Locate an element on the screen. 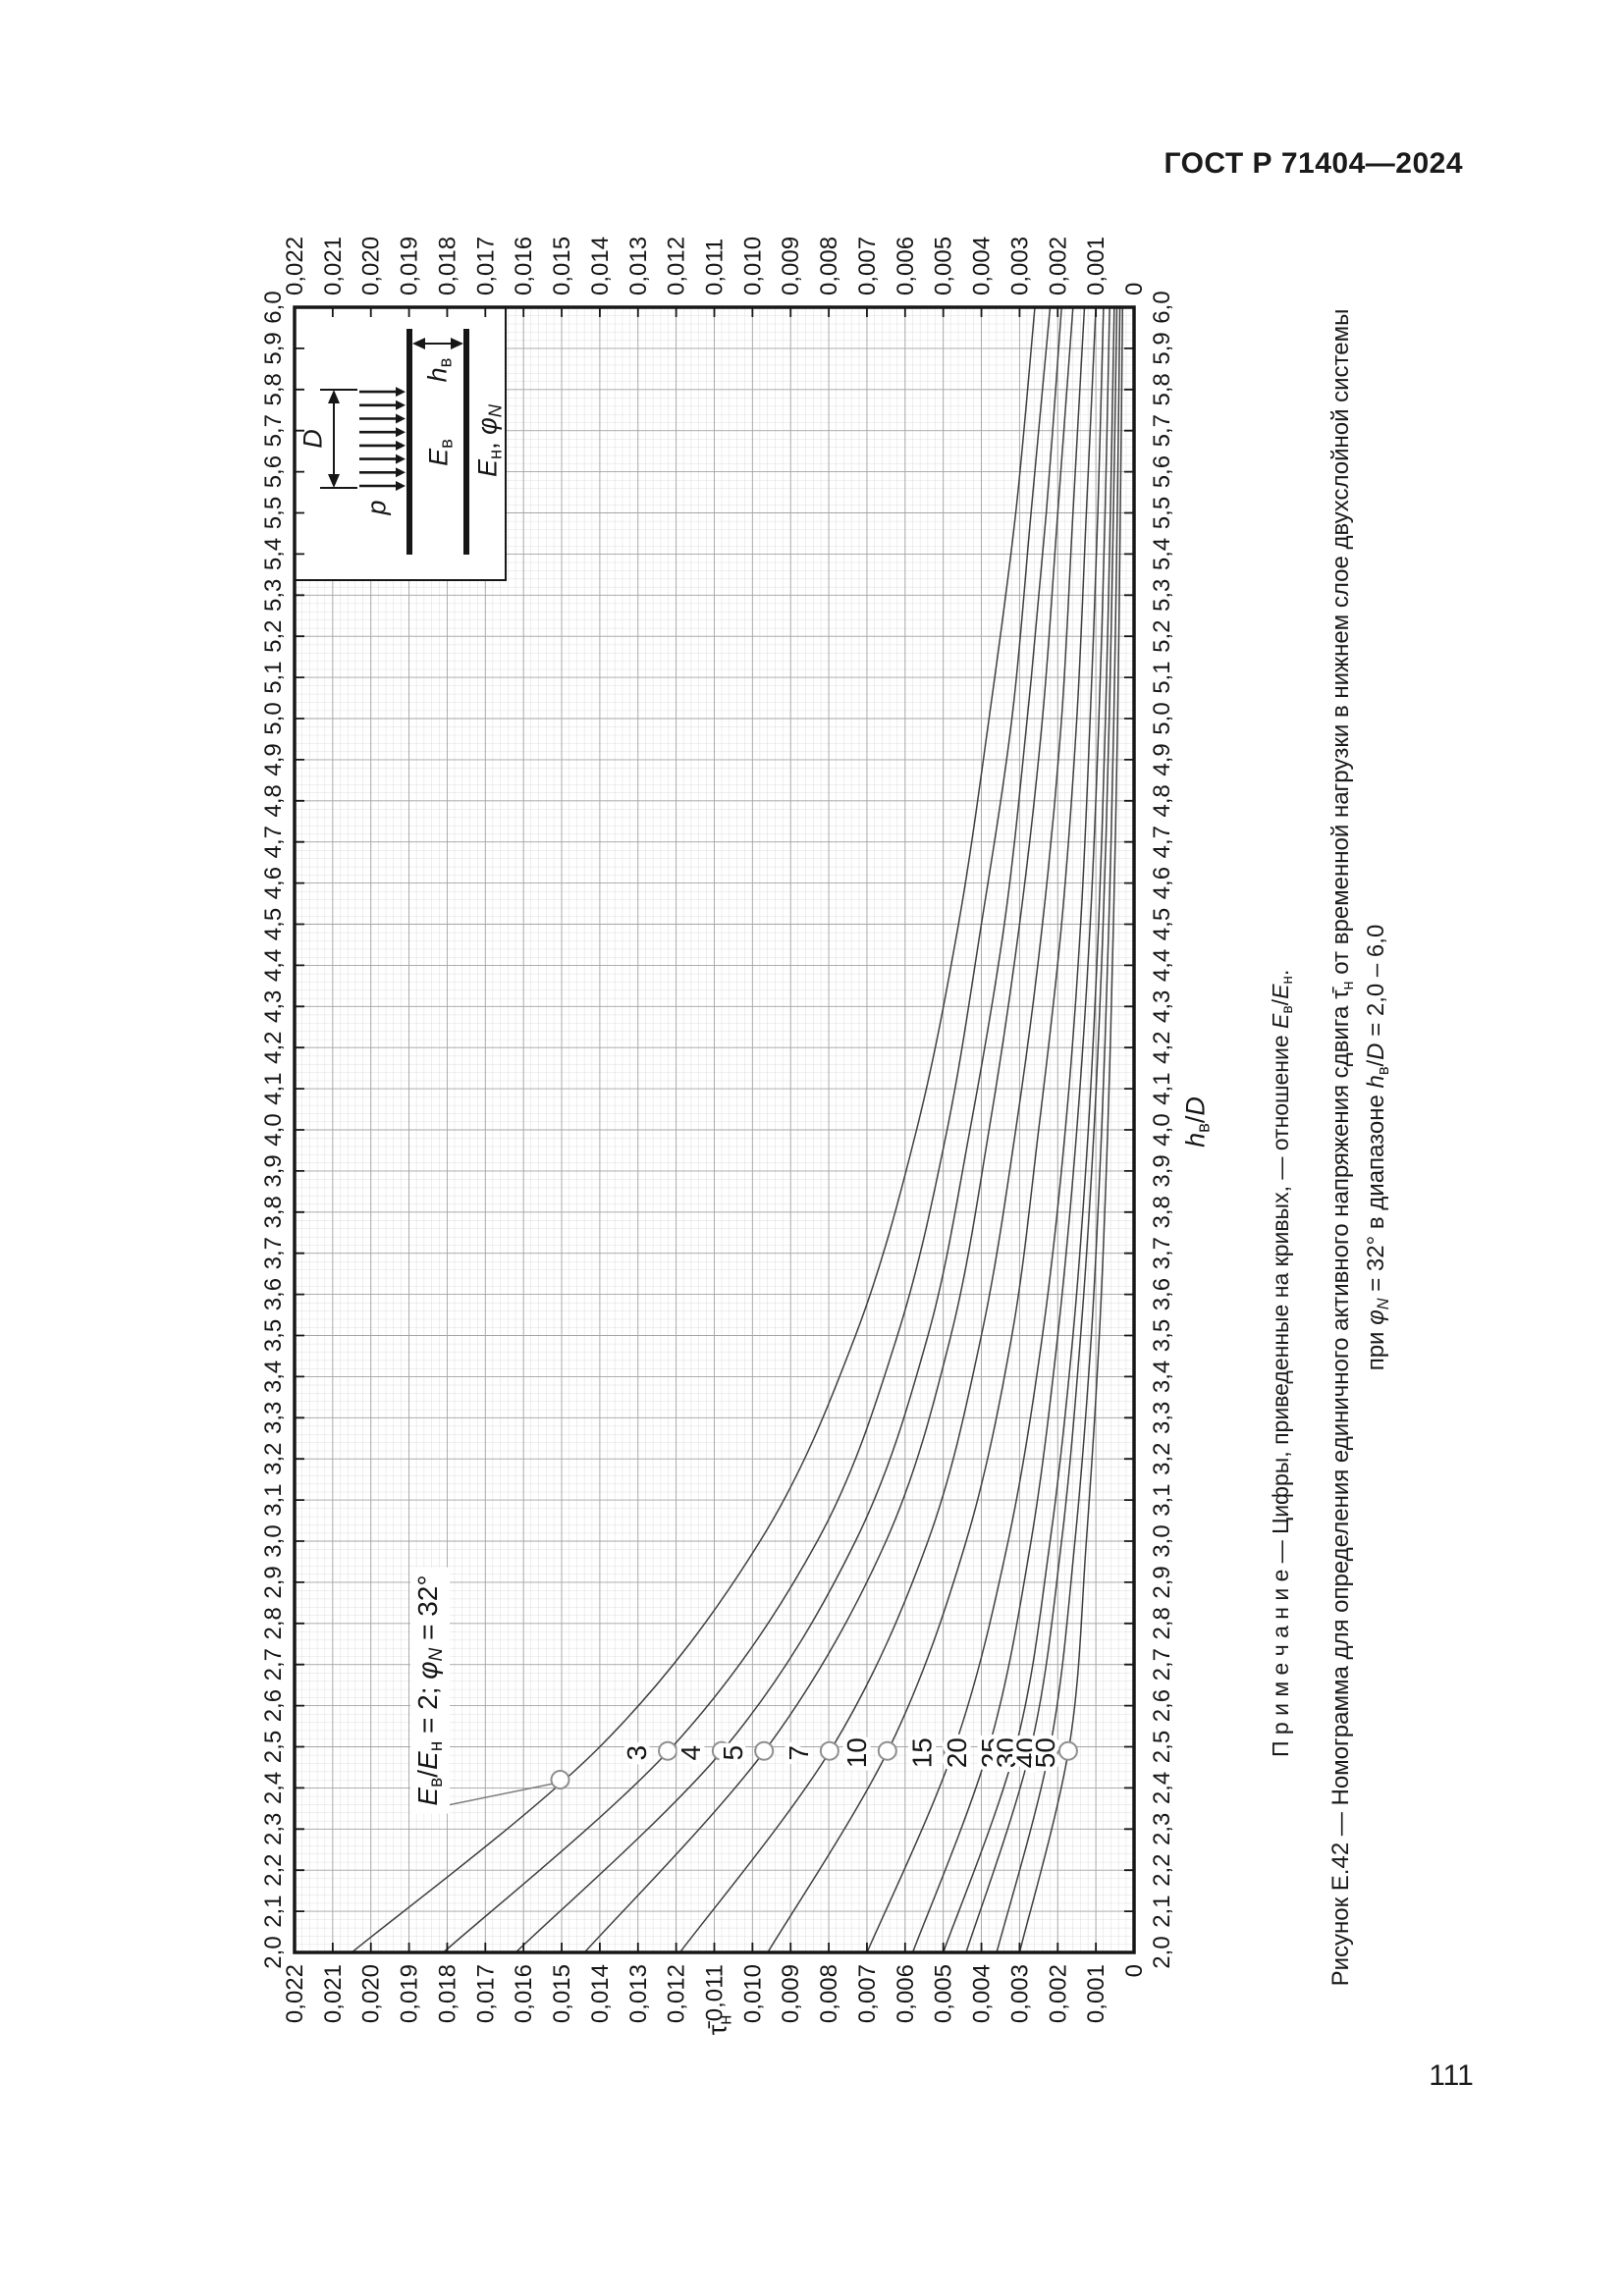 The height and width of the screenshot is (2296, 1624). inset-hv-arrowhead-bottom is located at coordinates (457, 343).